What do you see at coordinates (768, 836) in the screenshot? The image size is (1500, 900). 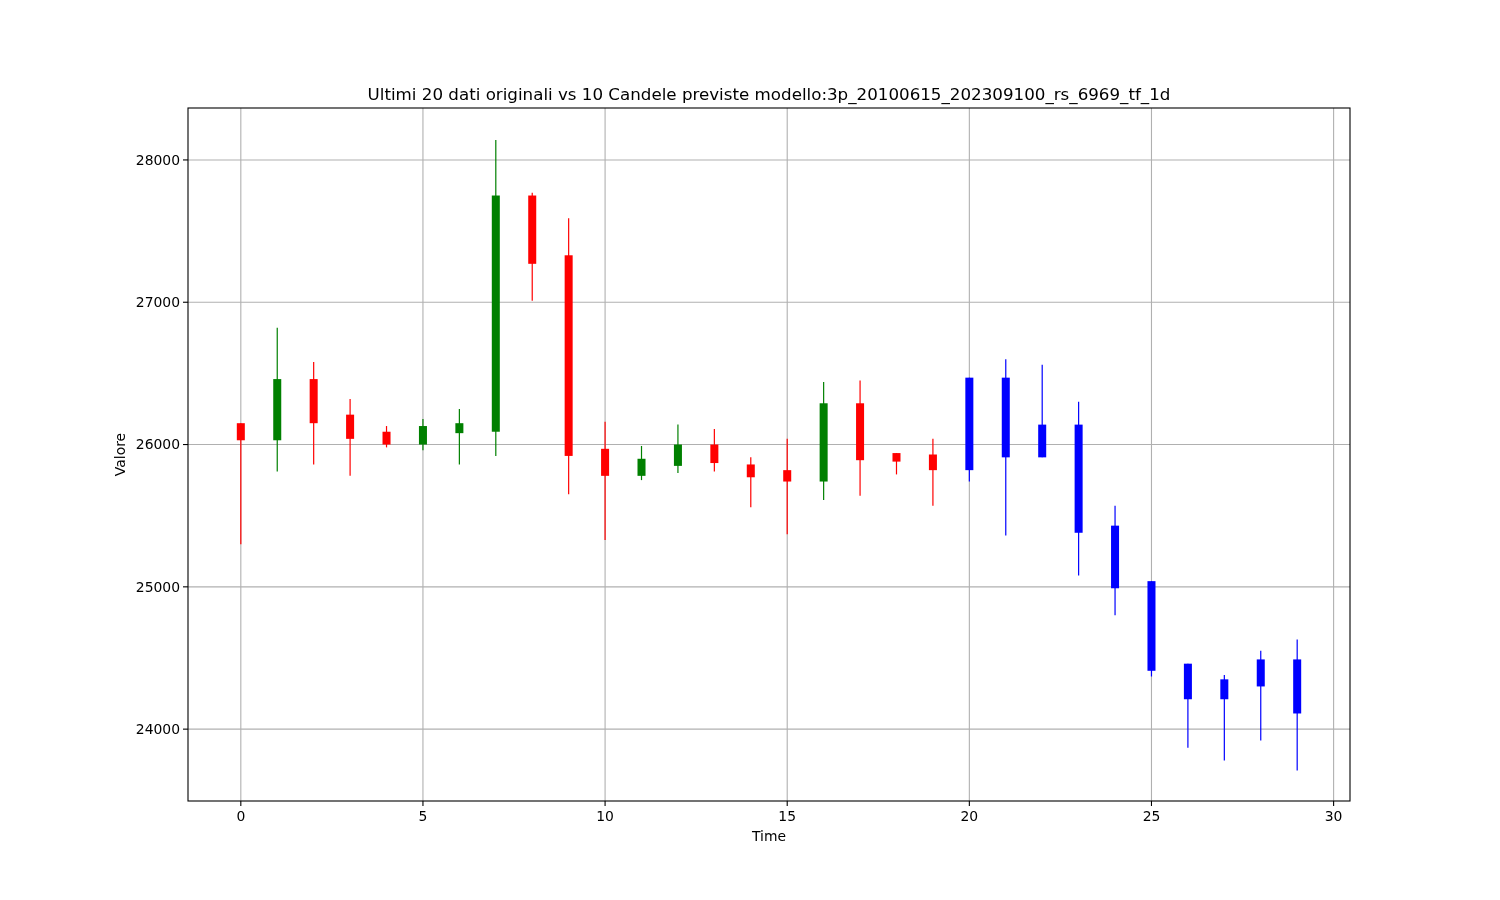 I see `x-axis-title: Time` at bounding box center [768, 836].